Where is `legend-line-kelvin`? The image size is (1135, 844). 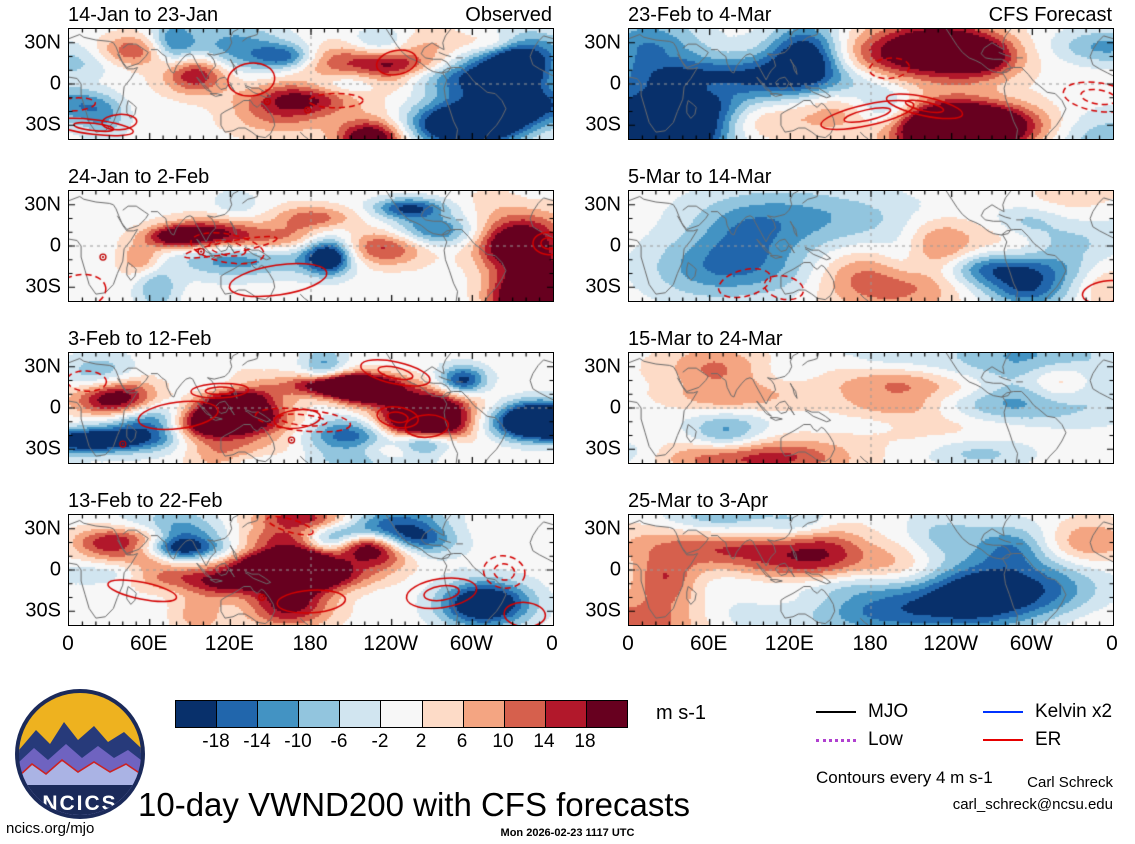
legend-line-kelvin is located at coordinates (1003, 712).